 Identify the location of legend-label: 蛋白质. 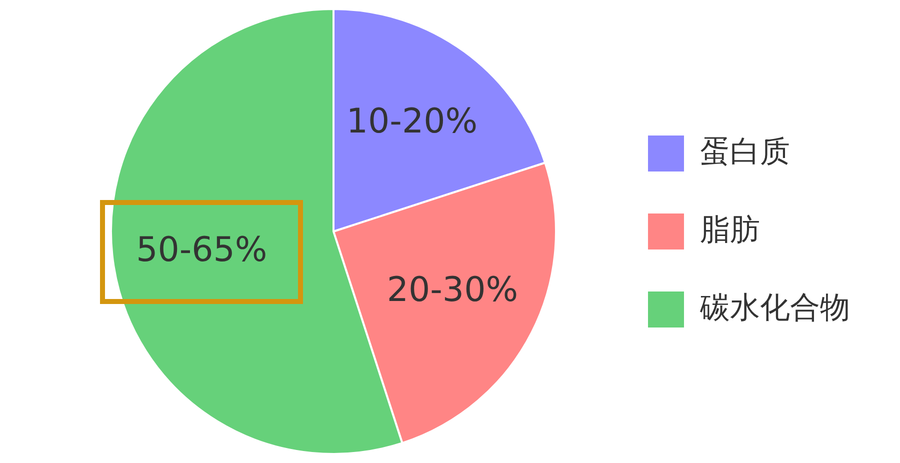
(745, 152).